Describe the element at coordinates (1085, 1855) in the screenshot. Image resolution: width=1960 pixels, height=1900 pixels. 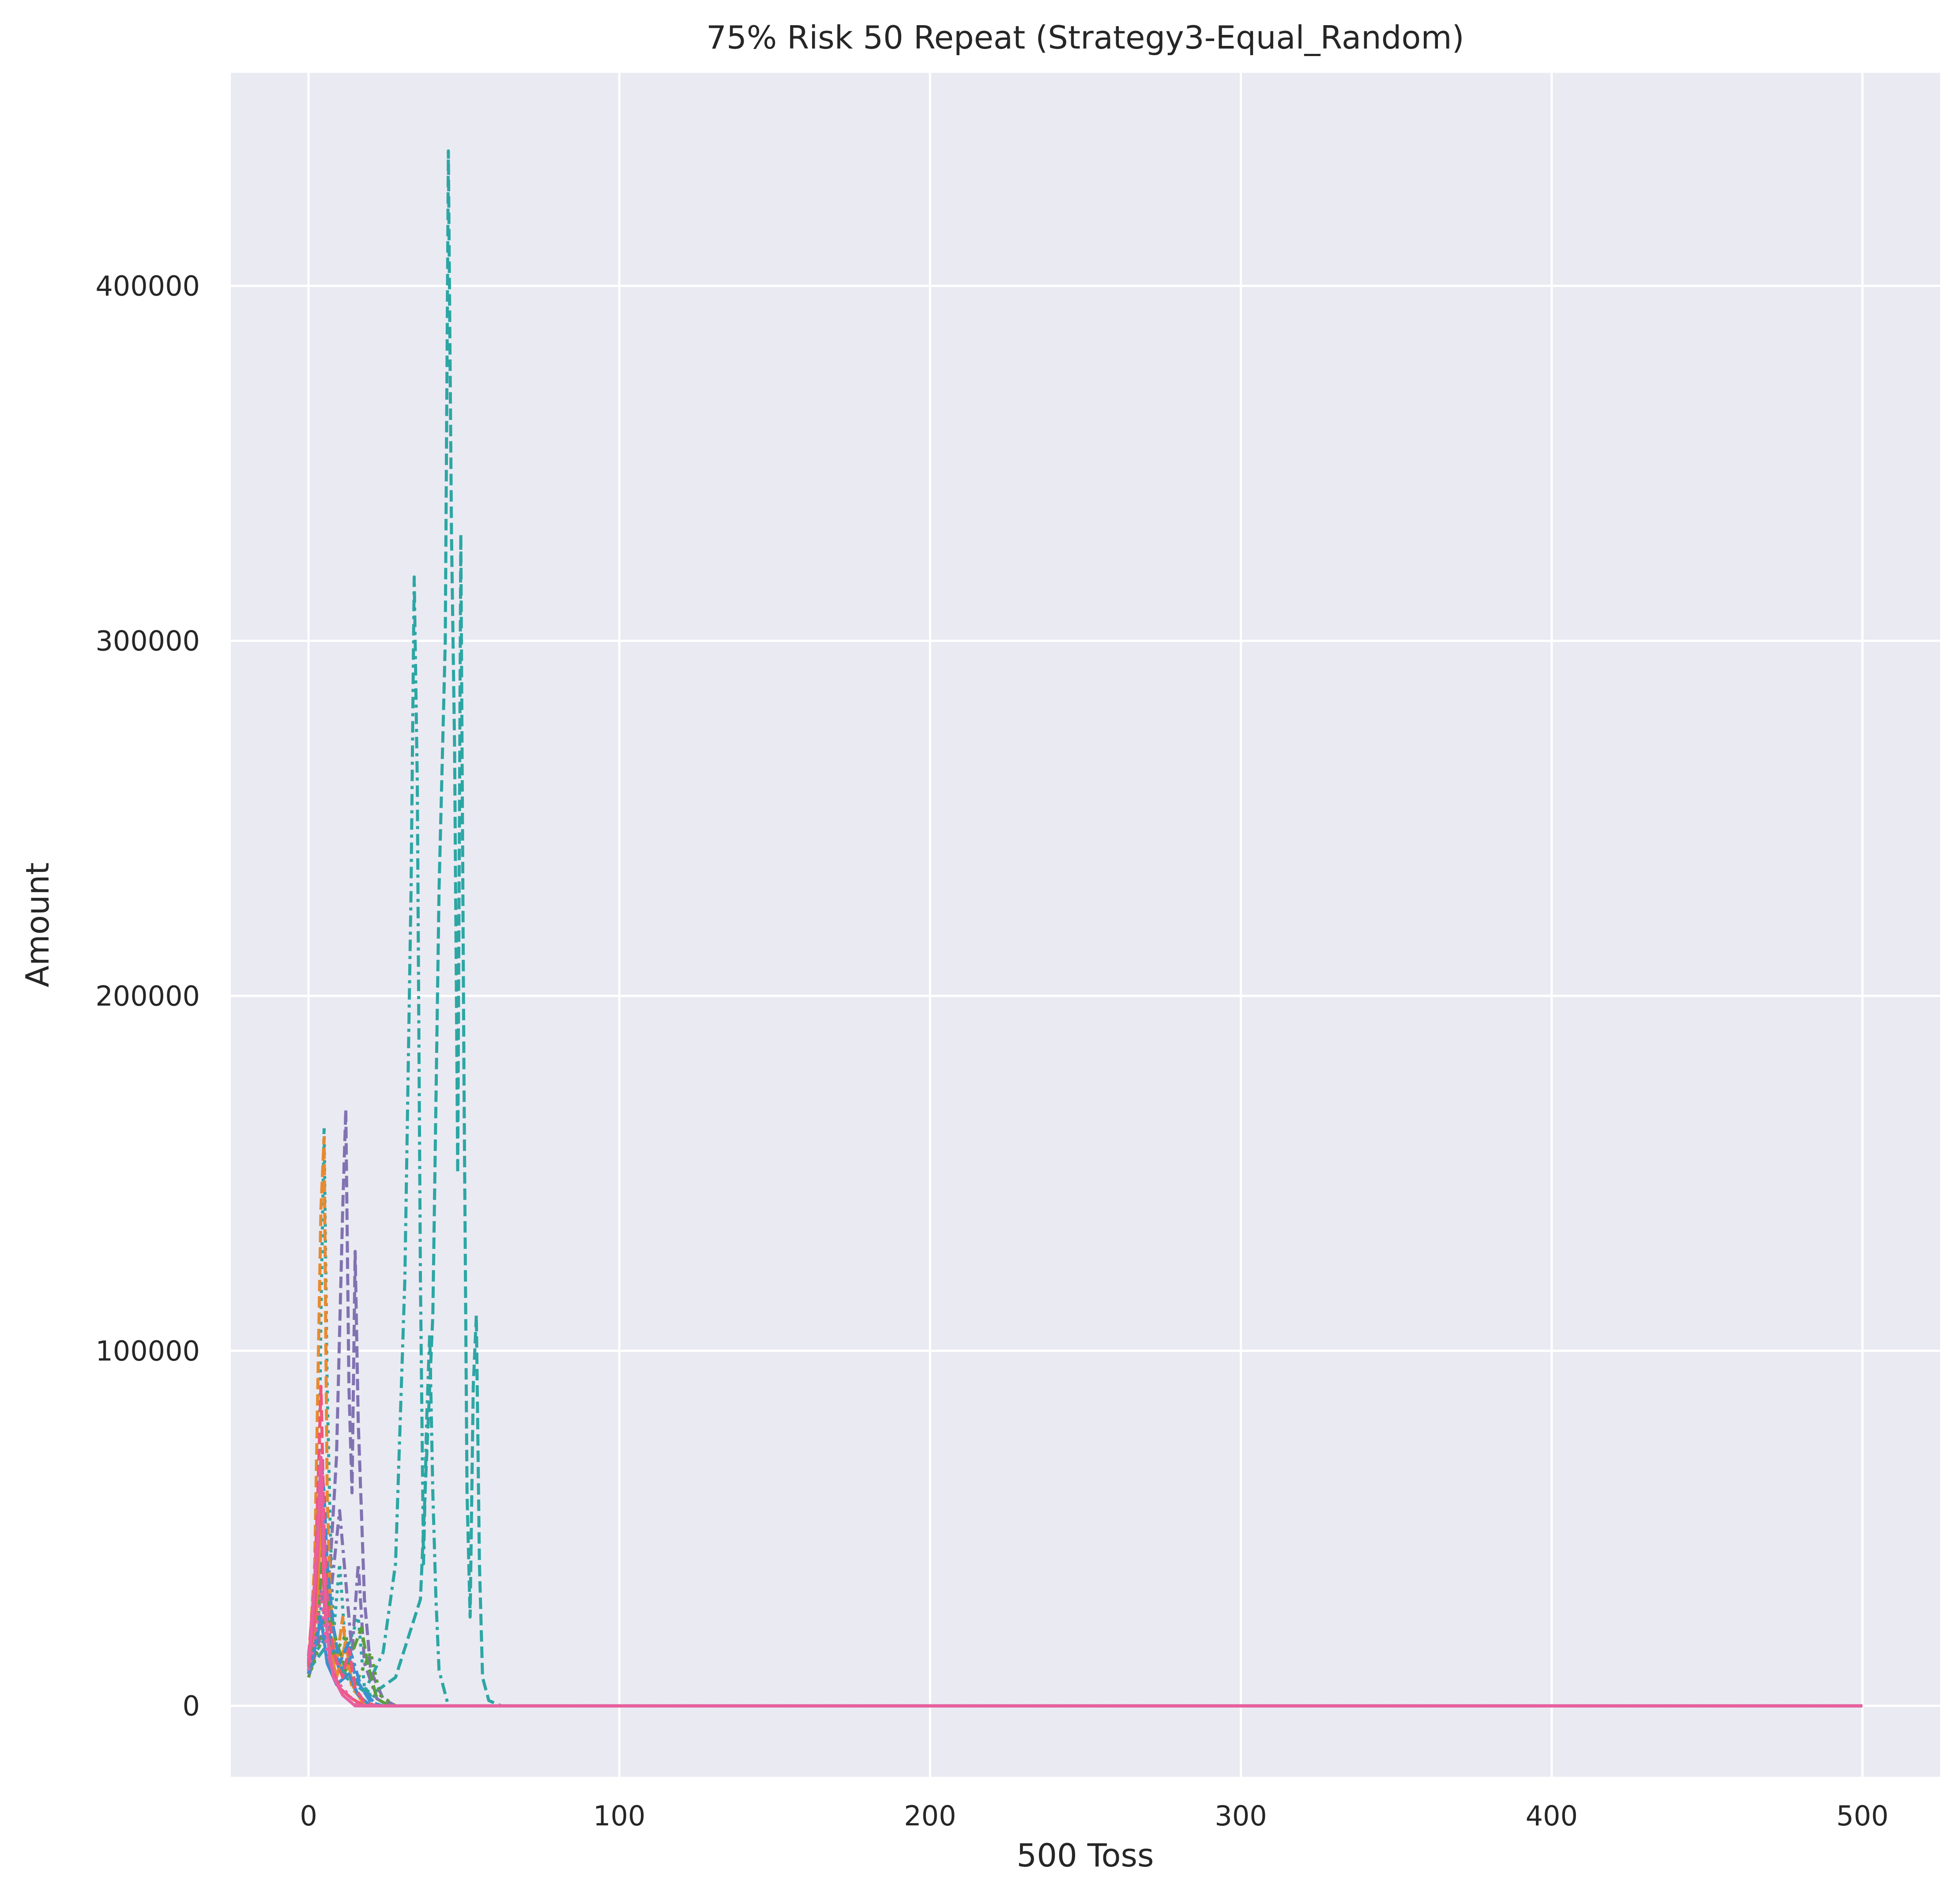
I see `x-axis-label: 500 Toss` at that location.